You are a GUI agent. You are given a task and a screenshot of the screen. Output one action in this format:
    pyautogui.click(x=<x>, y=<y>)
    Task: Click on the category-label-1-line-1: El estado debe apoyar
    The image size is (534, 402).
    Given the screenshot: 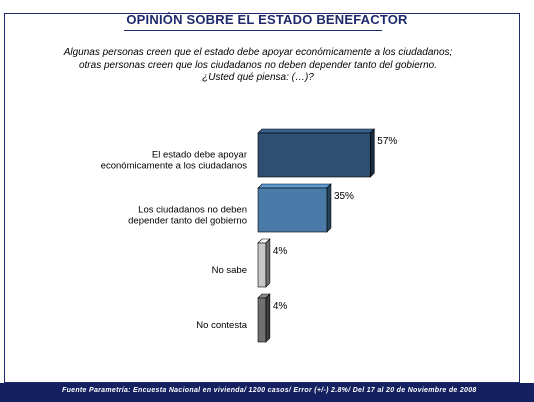 What is the action you would take?
    pyautogui.click(x=199, y=155)
    